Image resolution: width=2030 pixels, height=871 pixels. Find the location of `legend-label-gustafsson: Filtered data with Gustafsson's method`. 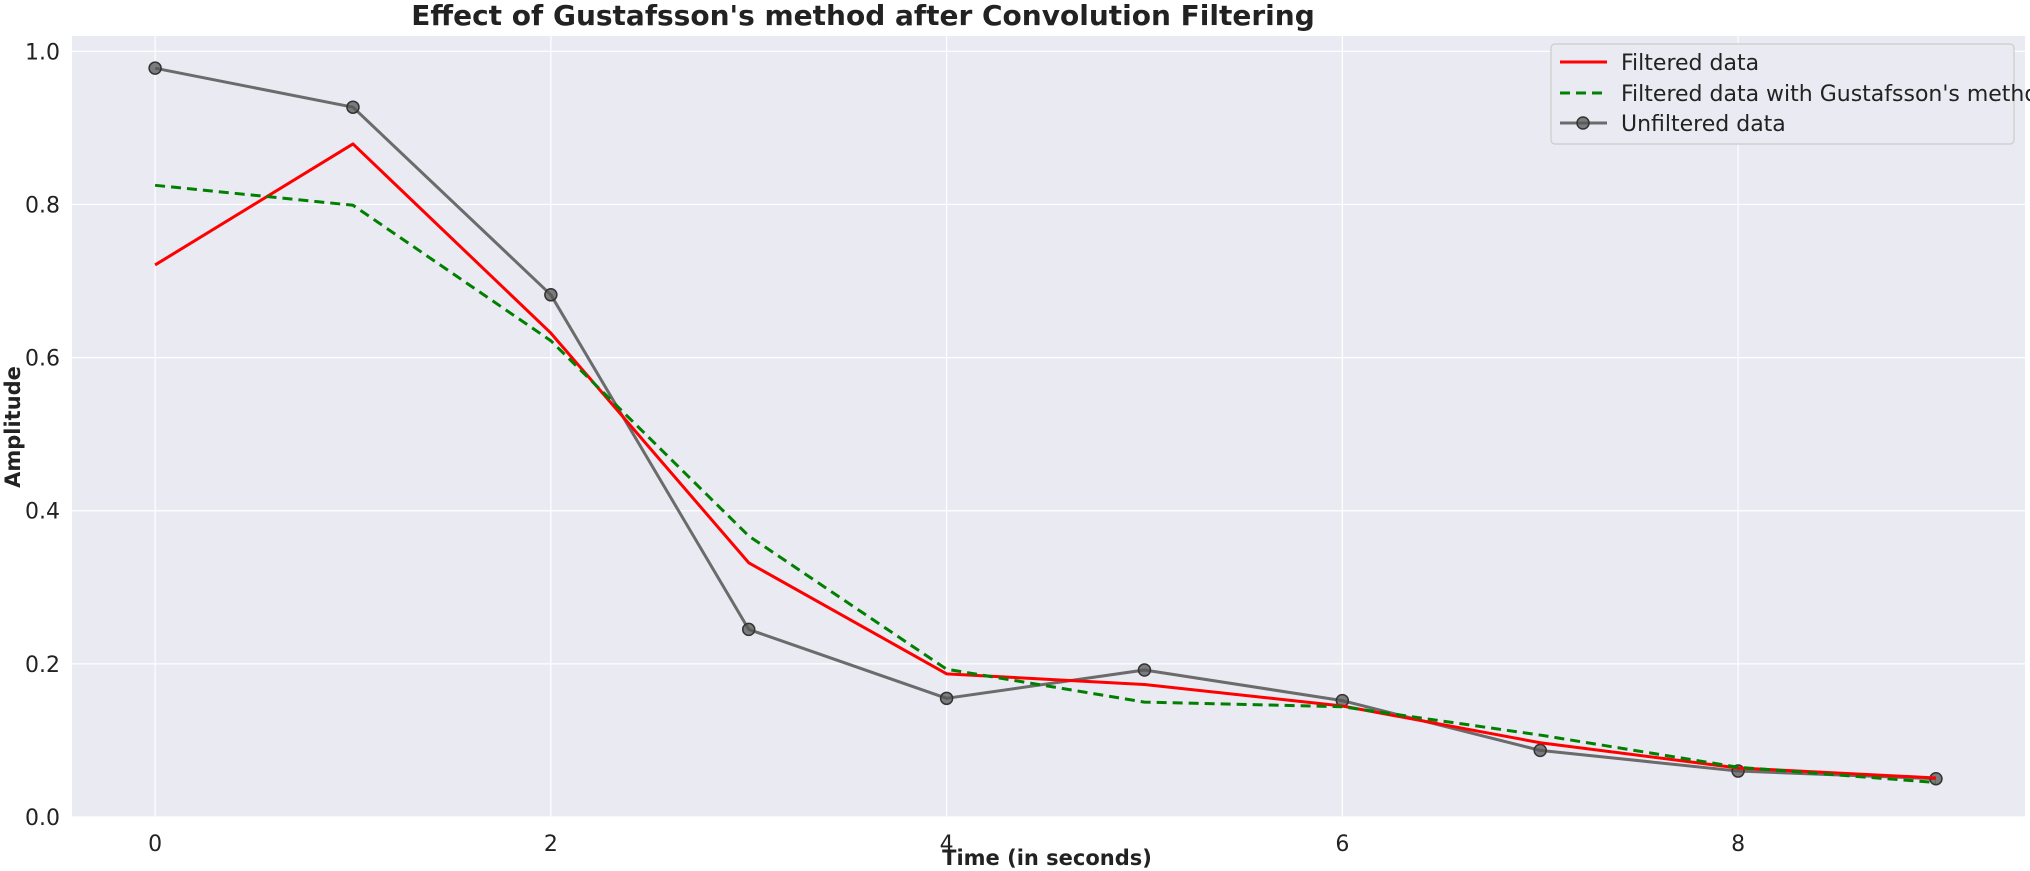

legend-label-gustafsson: Filtered data with Gustafsson's method is located at coordinates (1825, 94).